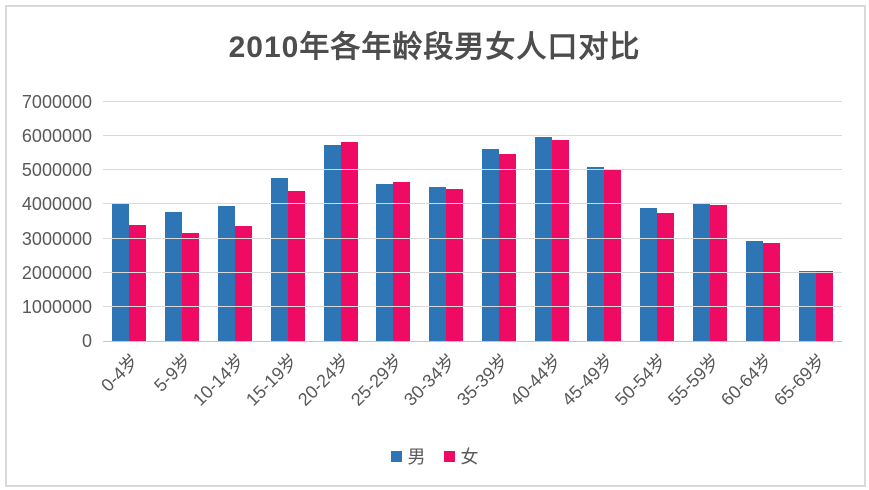 This screenshot has height=490, width=869. I want to click on y-axis-tick-label: 6000000, so click(56, 136).